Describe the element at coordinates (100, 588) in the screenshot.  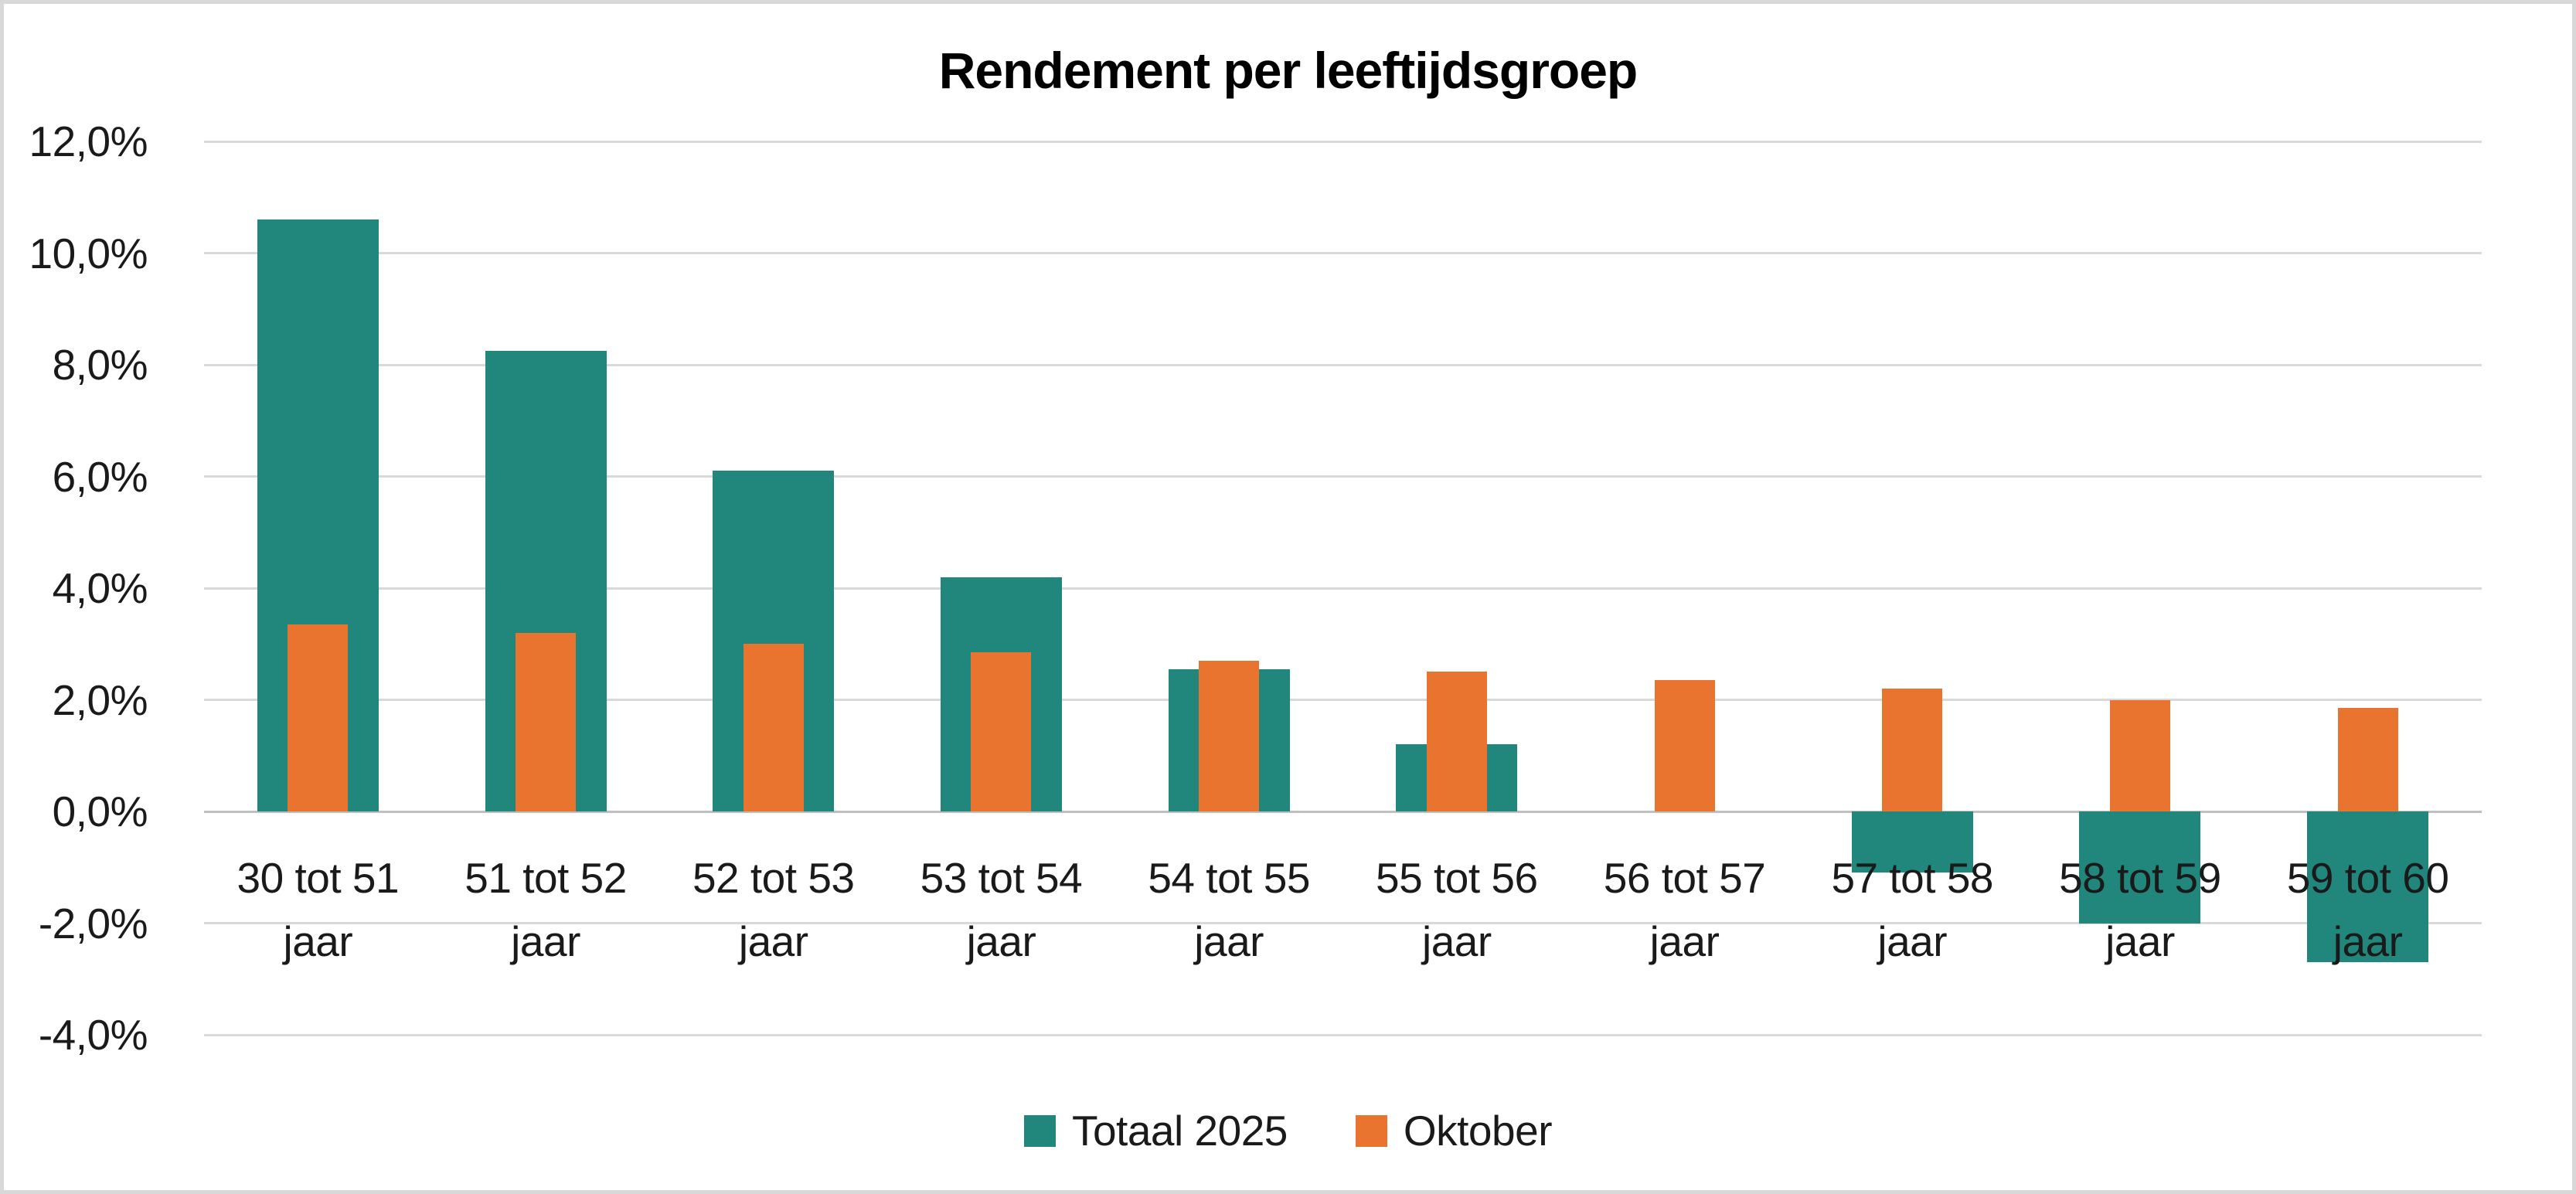
I see `y-axis-tick-label: 4,0%` at that location.